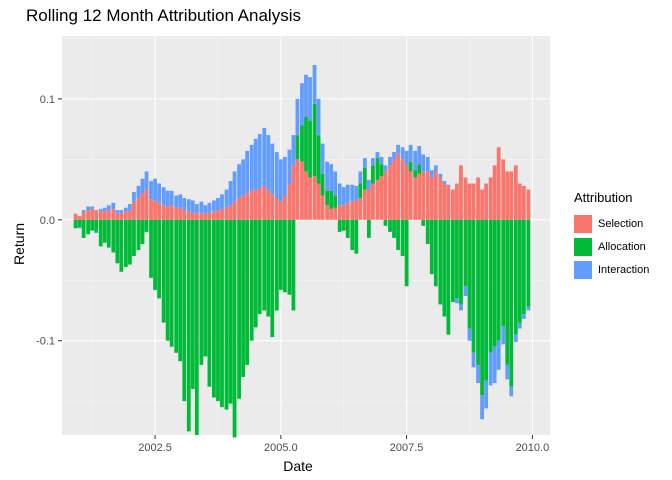 The width and height of the screenshot is (672, 480). I want to click on chart-title: Rolling 12 Month Attribution Analysis, so click(163, 15).